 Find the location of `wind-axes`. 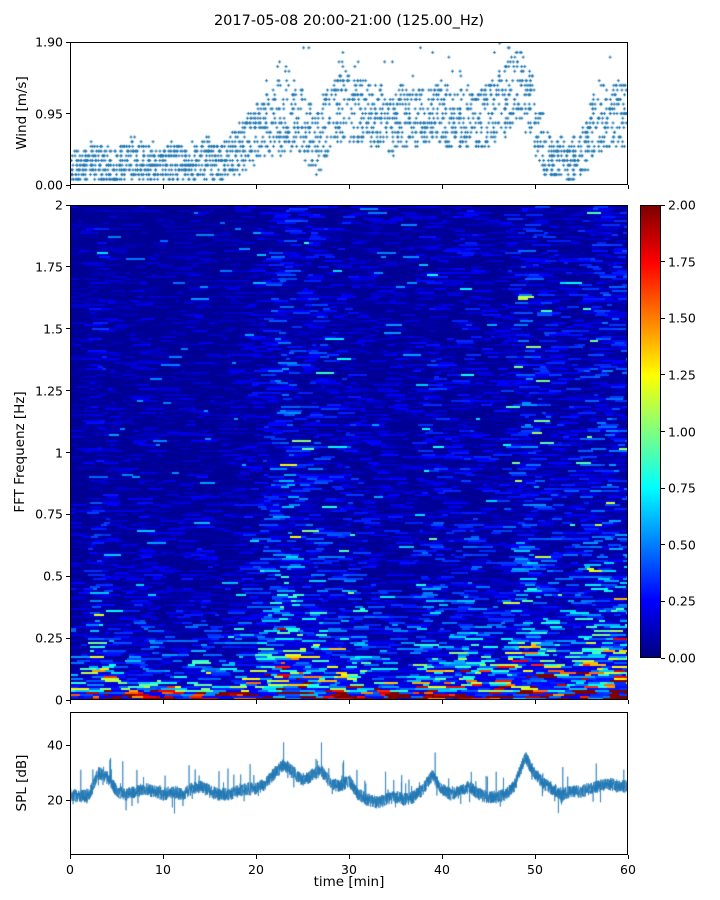

wind-axes is located at coordinates (349, 113).